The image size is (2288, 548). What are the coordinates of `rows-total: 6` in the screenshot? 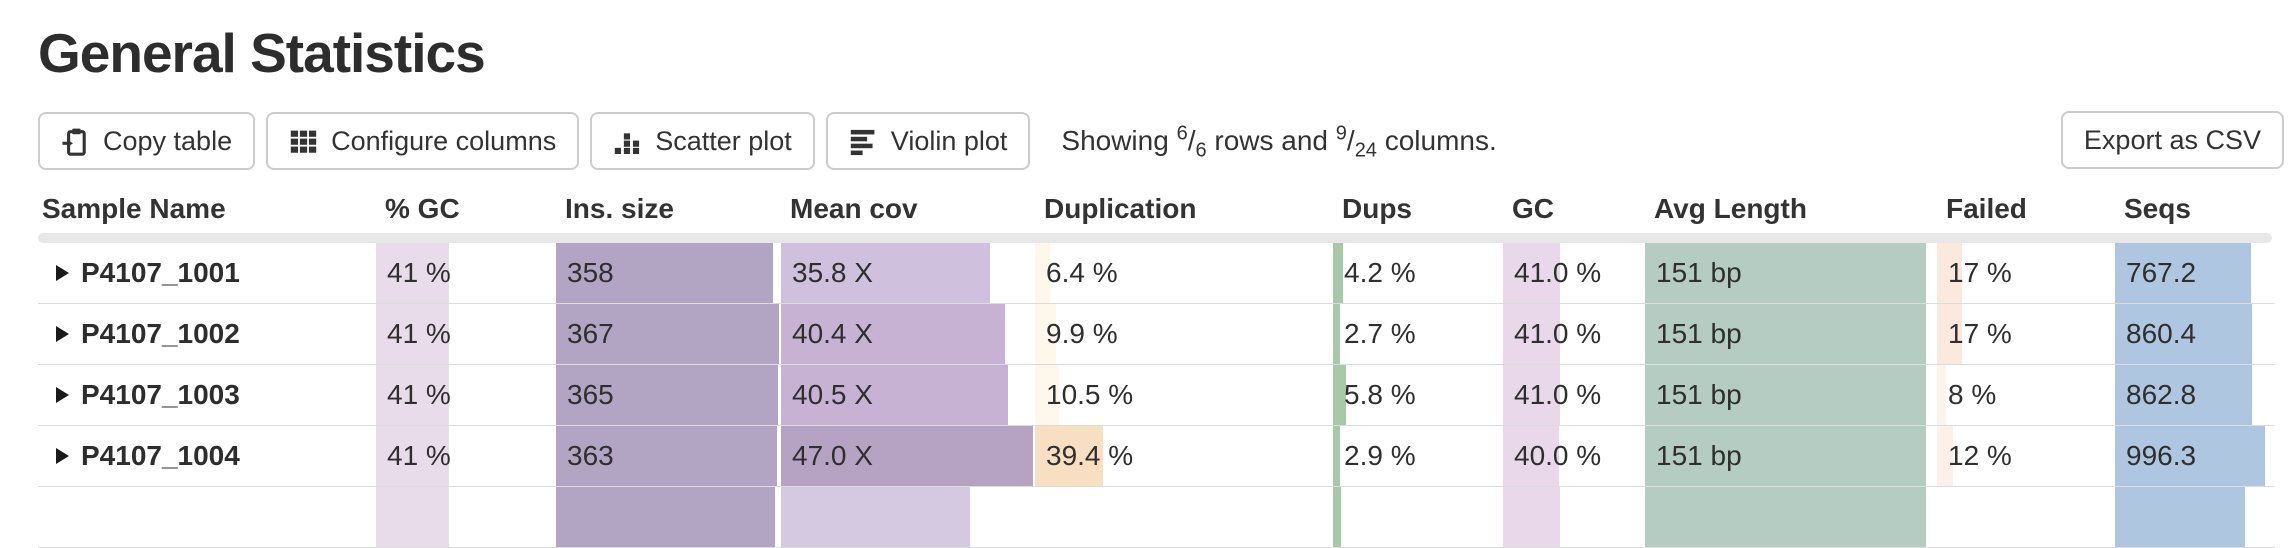 It's located at (1201, 150).